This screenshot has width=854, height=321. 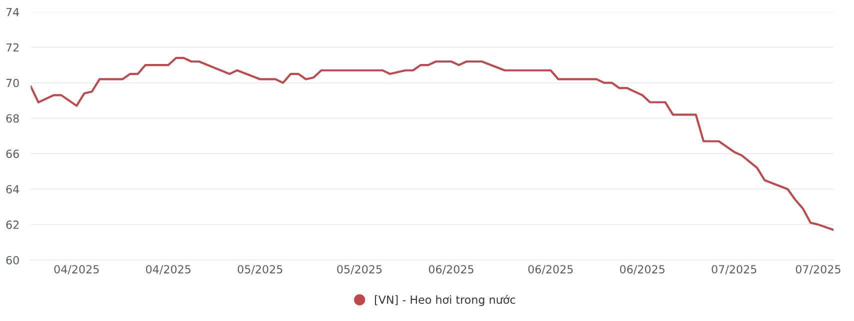 I want to click on y-tick-label: 64, so click(x=13, y=189).